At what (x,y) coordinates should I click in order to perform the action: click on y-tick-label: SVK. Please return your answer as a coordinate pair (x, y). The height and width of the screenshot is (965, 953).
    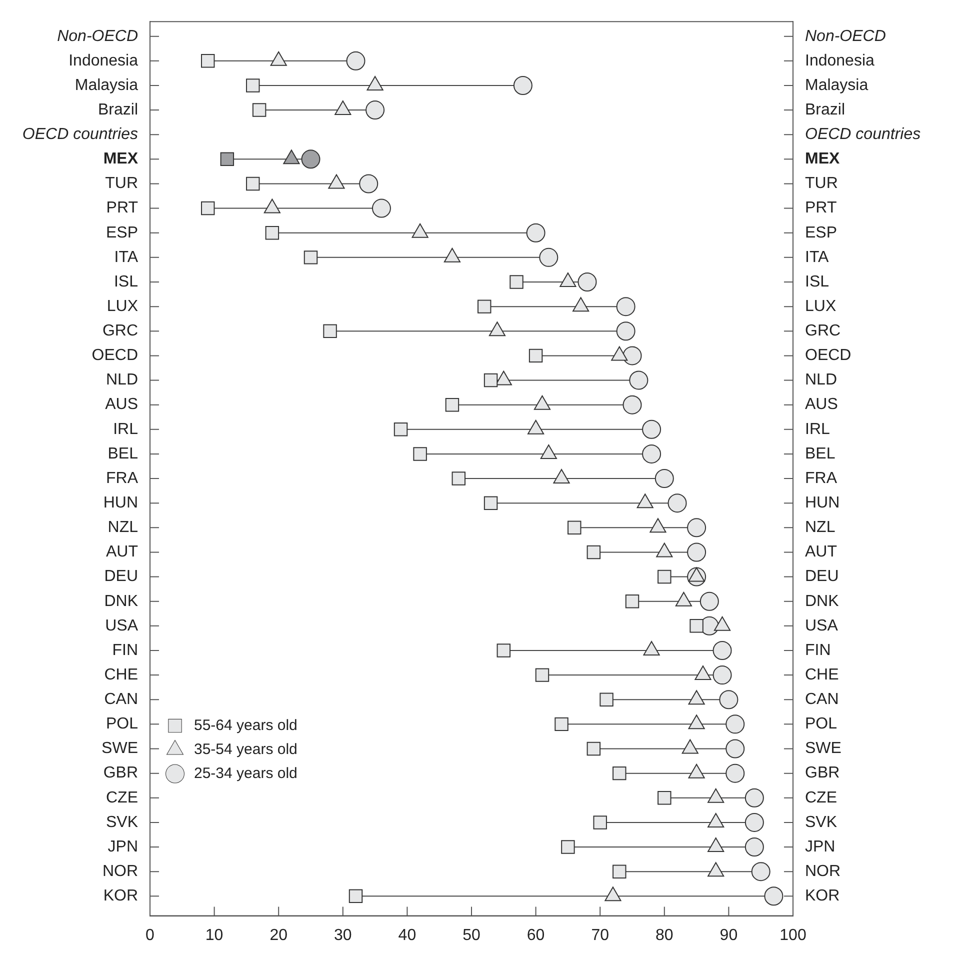
    Looking at the image, I should click on (122, 822).